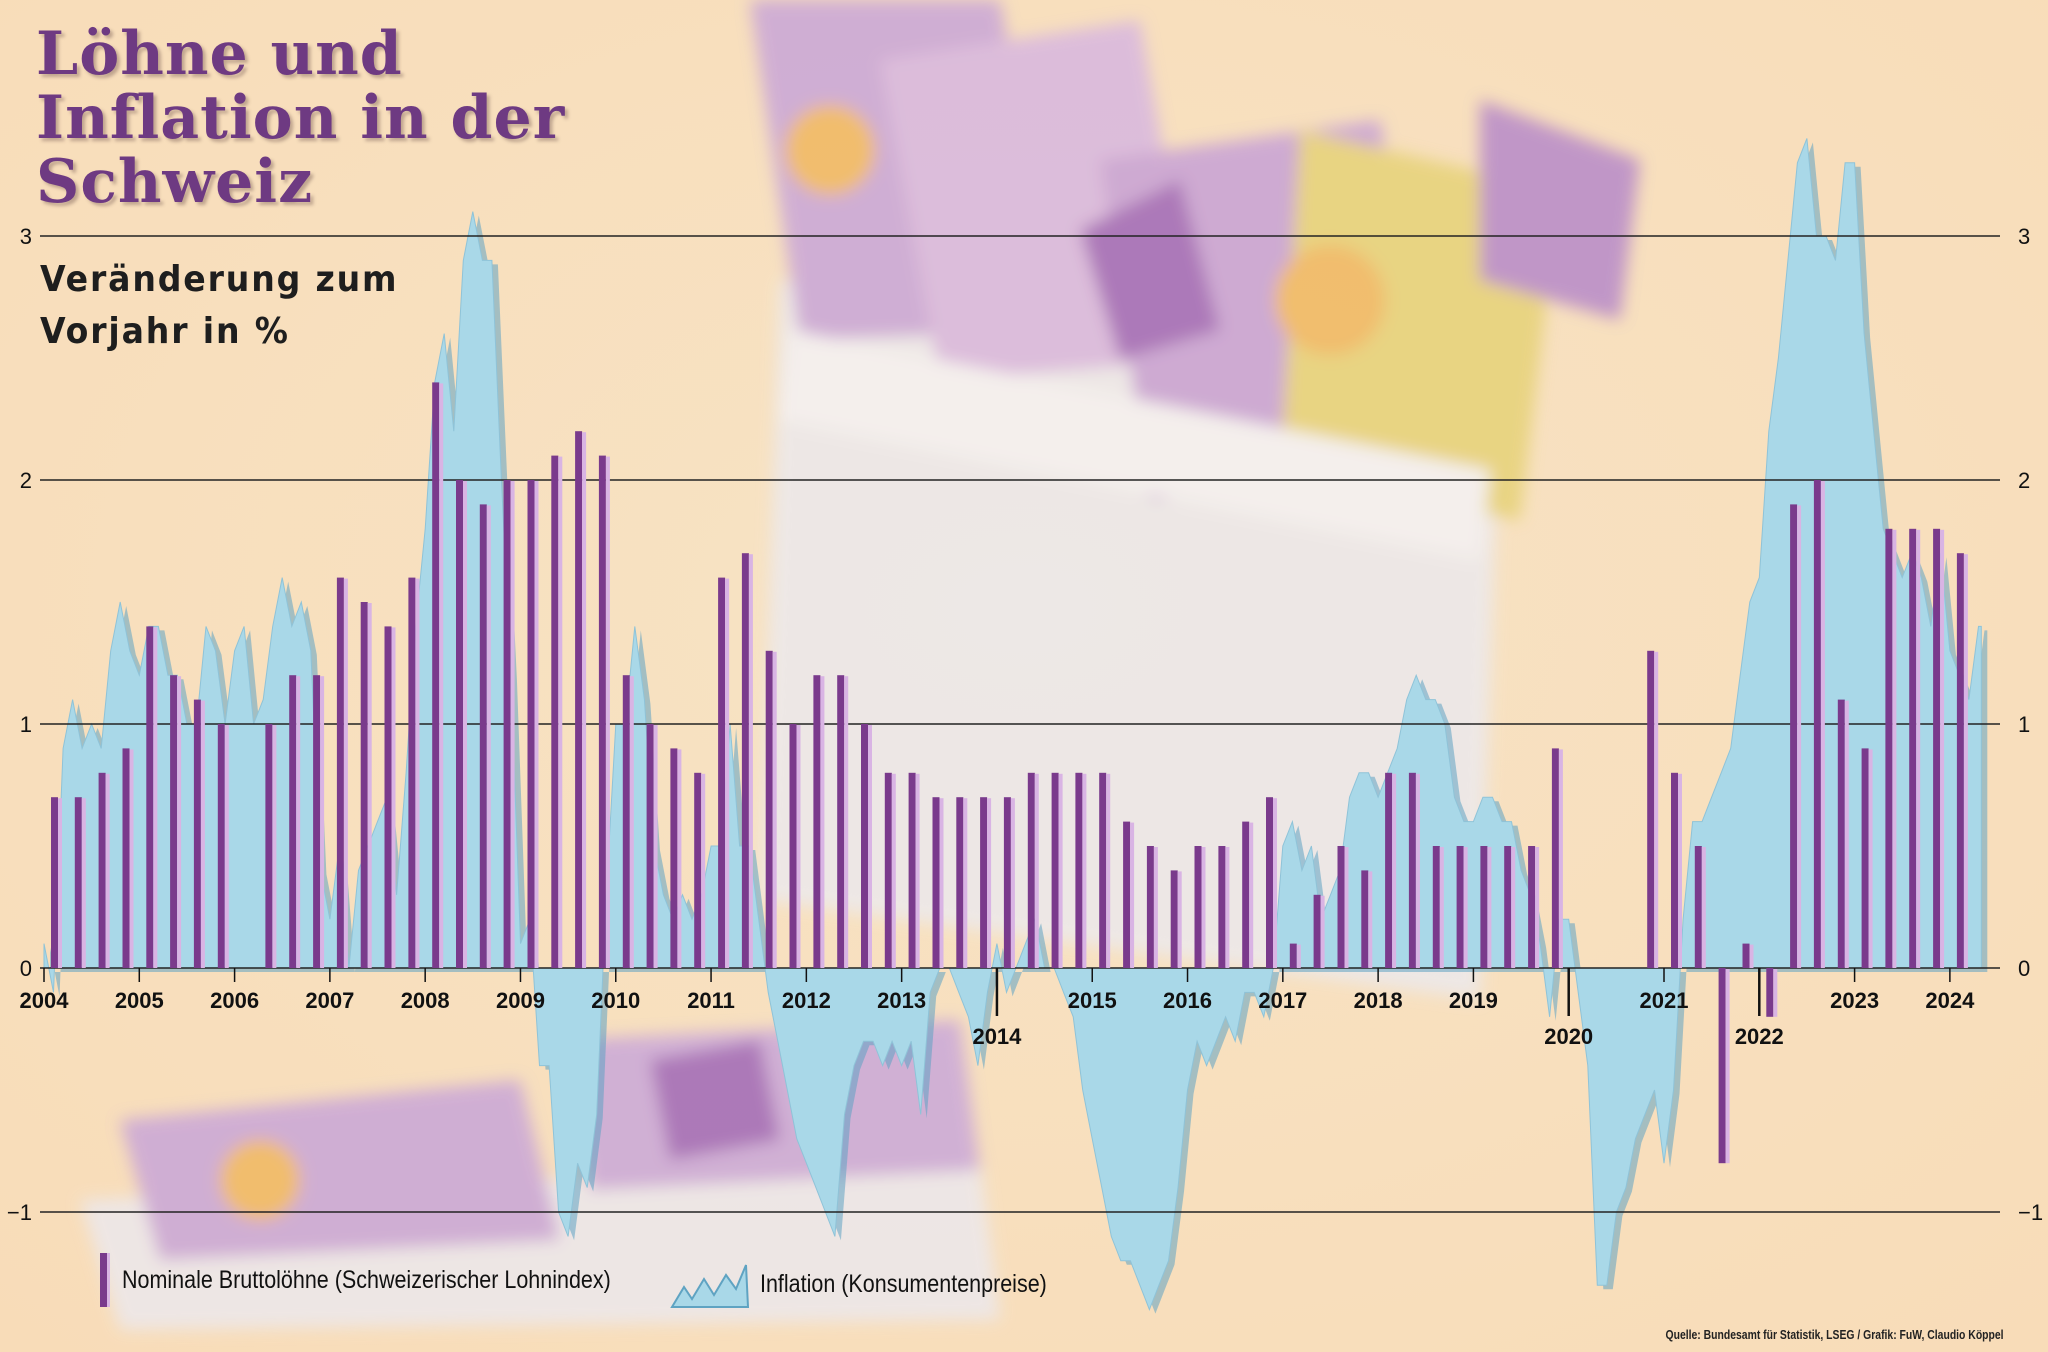  Describe the element at coordinates (2024, 236) in the screenshot. I see `y-tick-label-right: 3` at that location.